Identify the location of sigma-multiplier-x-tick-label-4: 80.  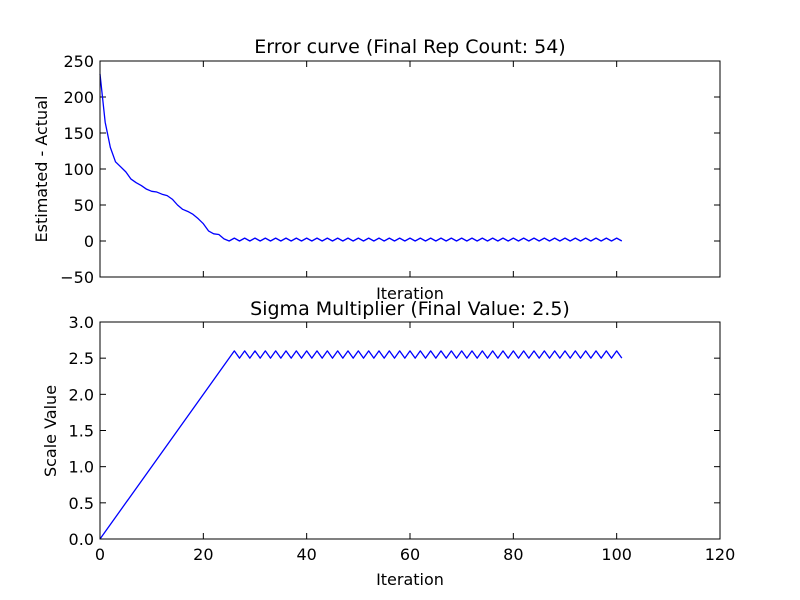
(513, 554).